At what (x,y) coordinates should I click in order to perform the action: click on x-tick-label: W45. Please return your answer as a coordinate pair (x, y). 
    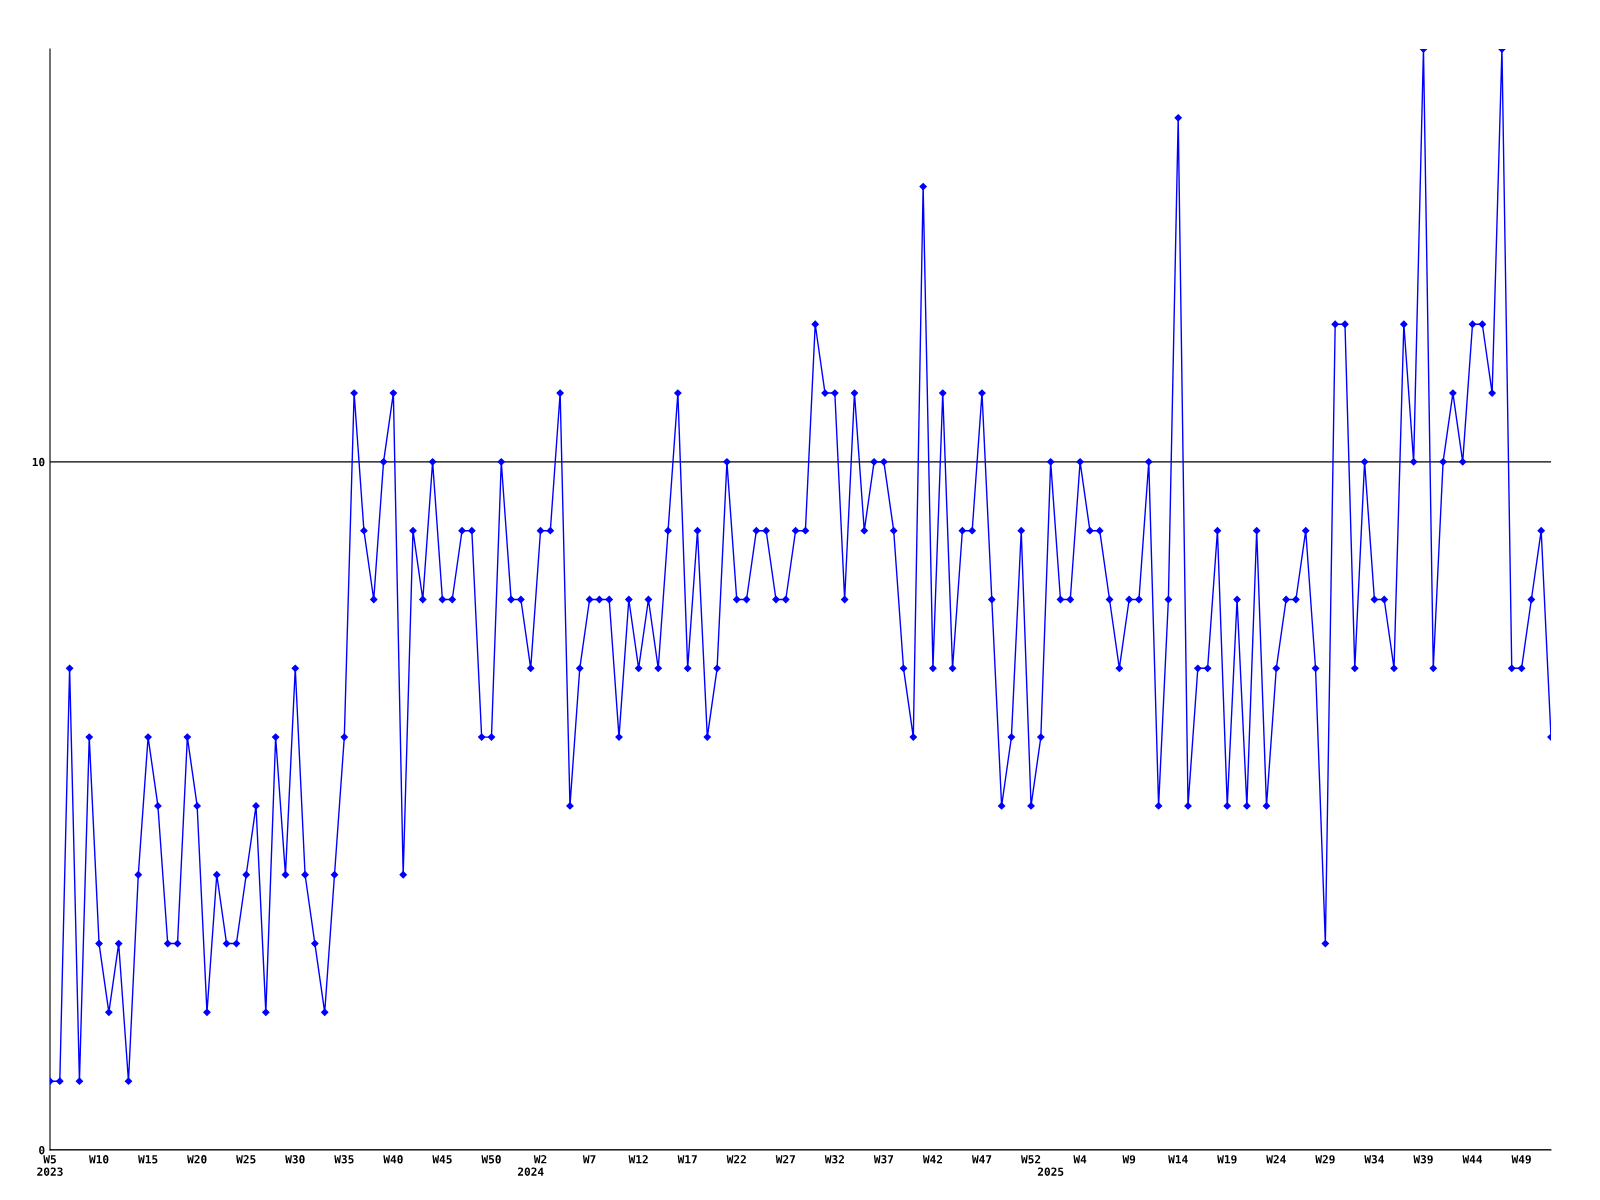
    Looking at the image, I should click on (442, 1159).